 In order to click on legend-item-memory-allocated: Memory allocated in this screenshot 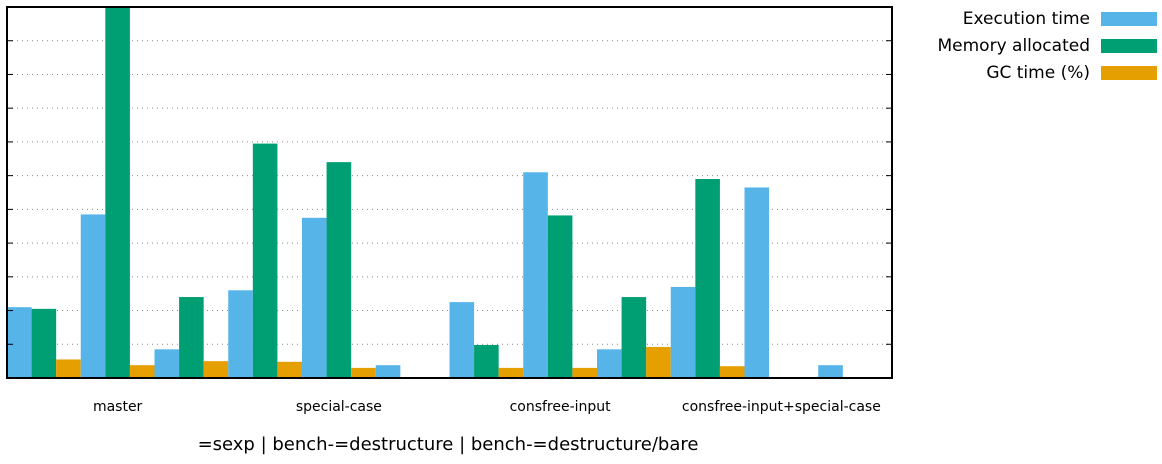, I will do `click(1031, 49)`.